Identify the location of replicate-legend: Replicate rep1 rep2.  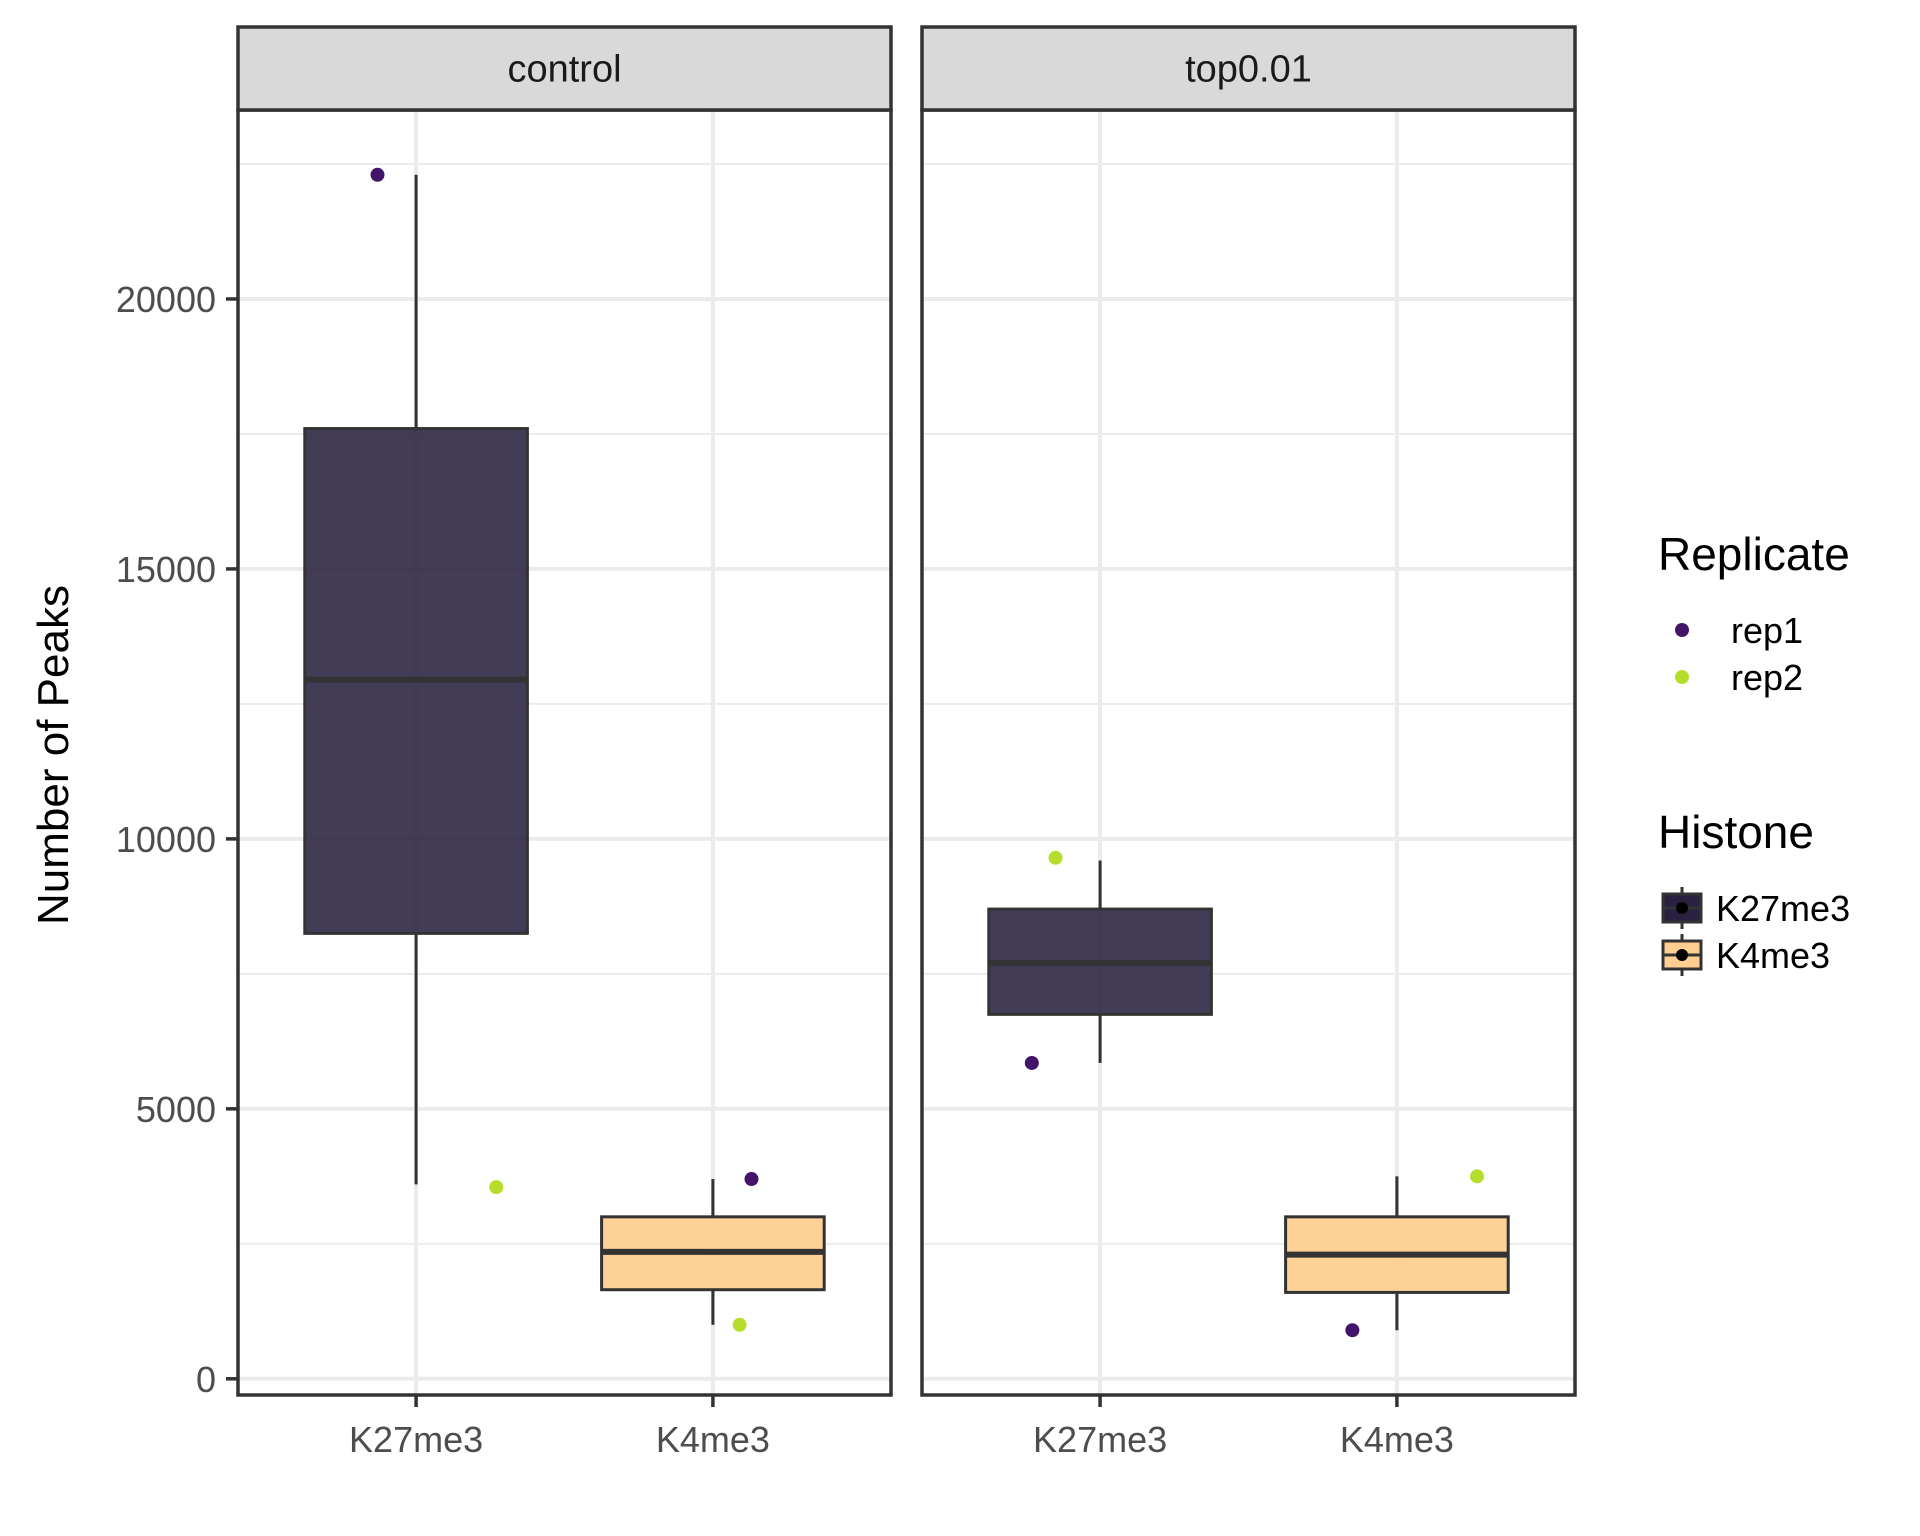
(1754, 613).